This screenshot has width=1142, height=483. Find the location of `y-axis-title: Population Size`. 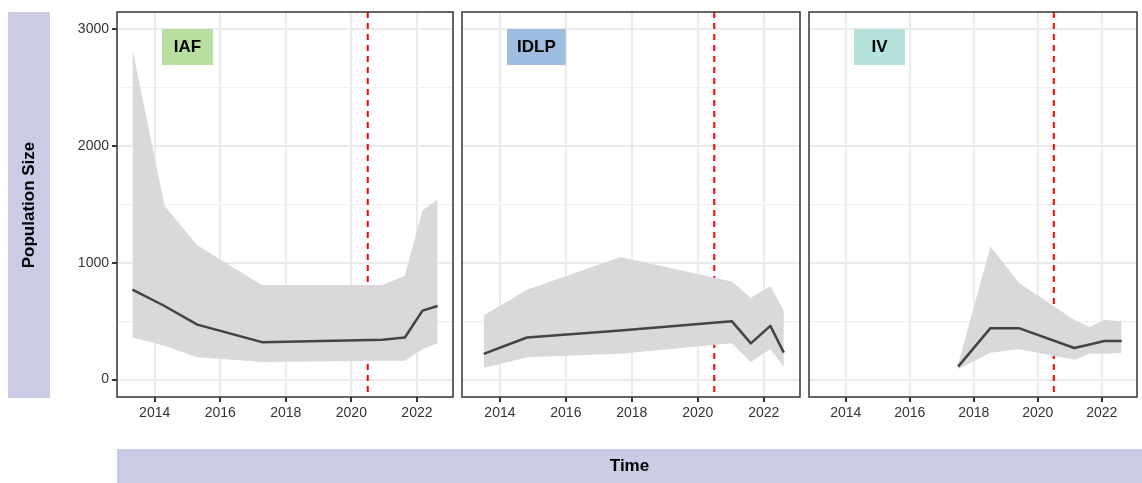

y-axis-title: Population Size is located at coordinates (29, 205).